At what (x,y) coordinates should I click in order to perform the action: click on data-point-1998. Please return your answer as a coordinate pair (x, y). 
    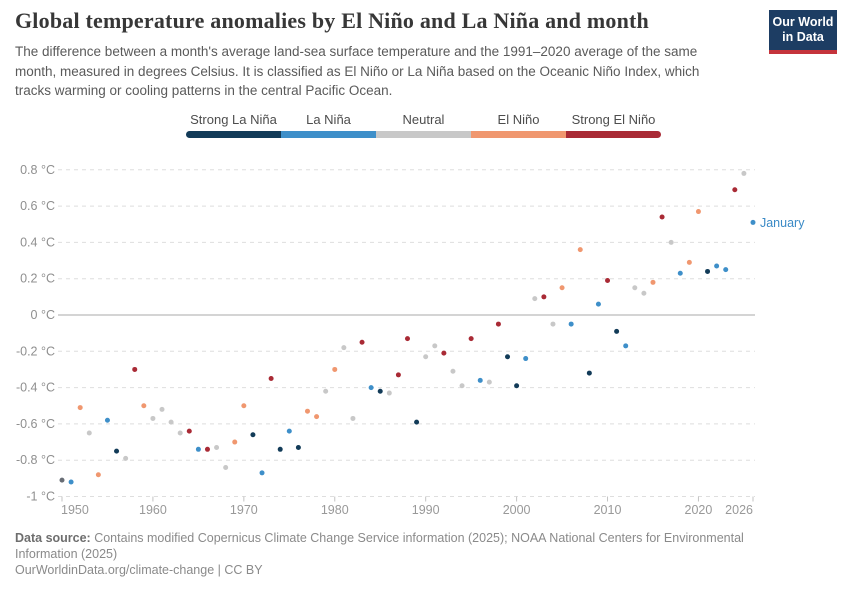
    Looking at the image, I should click on (498, 324).